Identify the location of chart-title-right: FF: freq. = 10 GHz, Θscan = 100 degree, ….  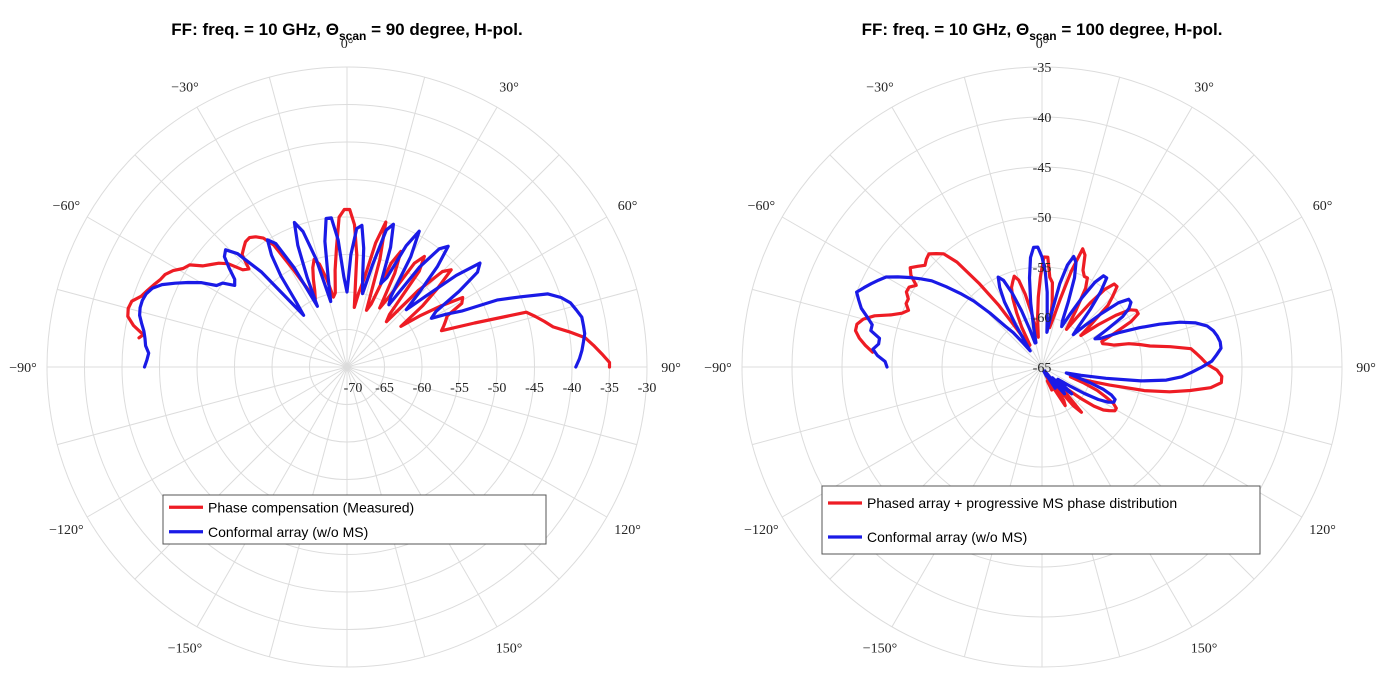
(1042, 31).